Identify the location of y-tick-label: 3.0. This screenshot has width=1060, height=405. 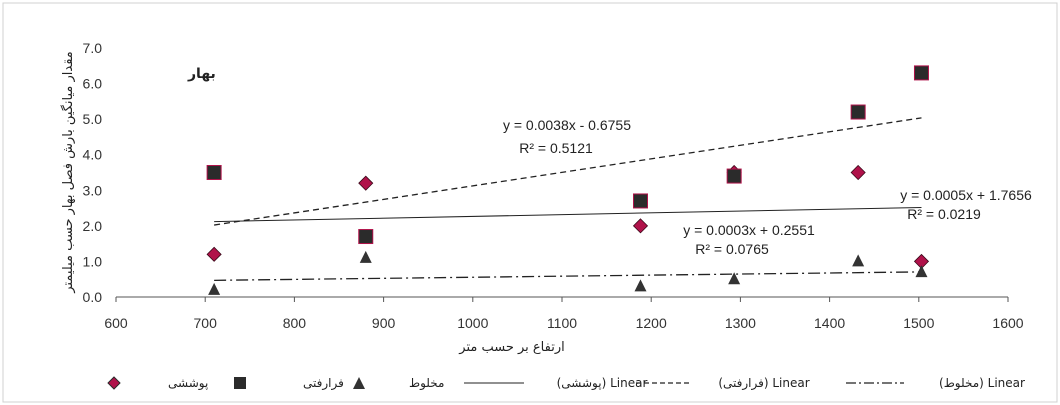
(93, 190).